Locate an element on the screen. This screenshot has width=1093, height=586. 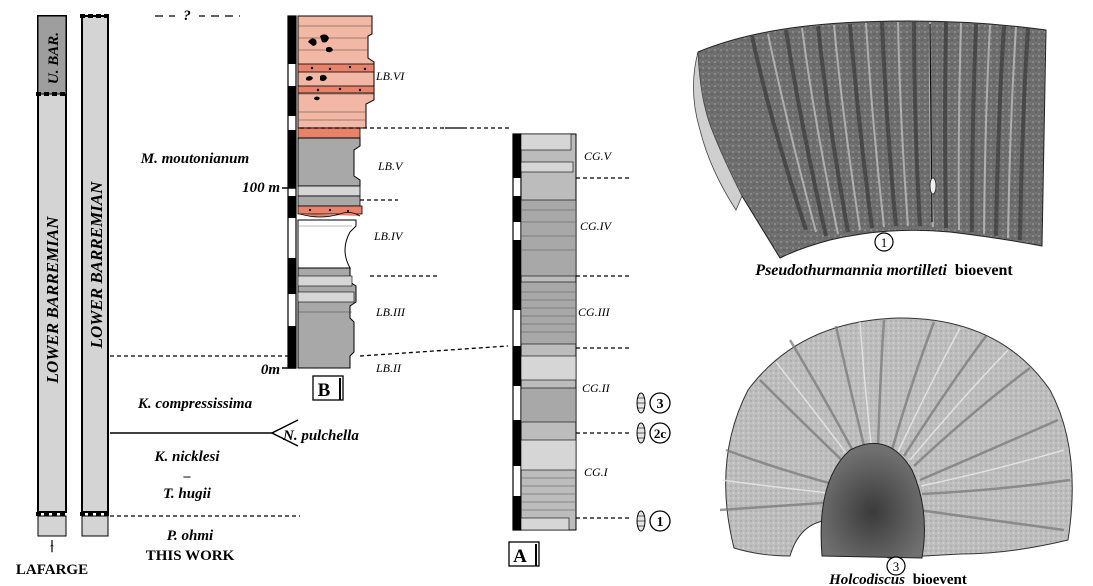
unit-cg-iv: CG.IV is located at coordinates (596, 226).